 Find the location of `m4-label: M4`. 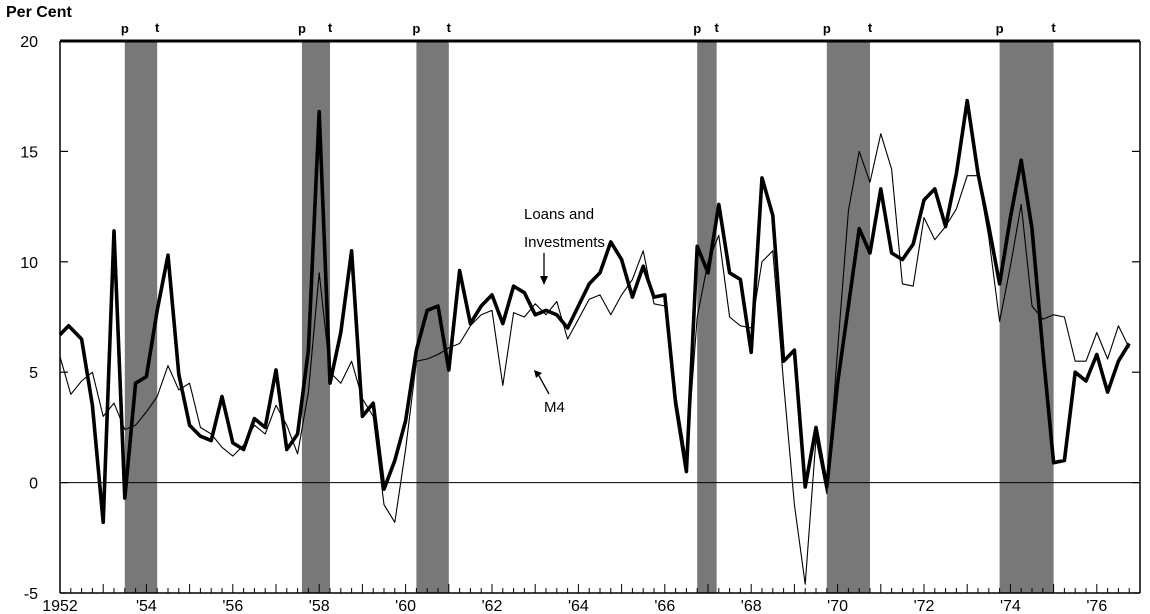

m4-label: M4 is located at coordinates (554, 407).